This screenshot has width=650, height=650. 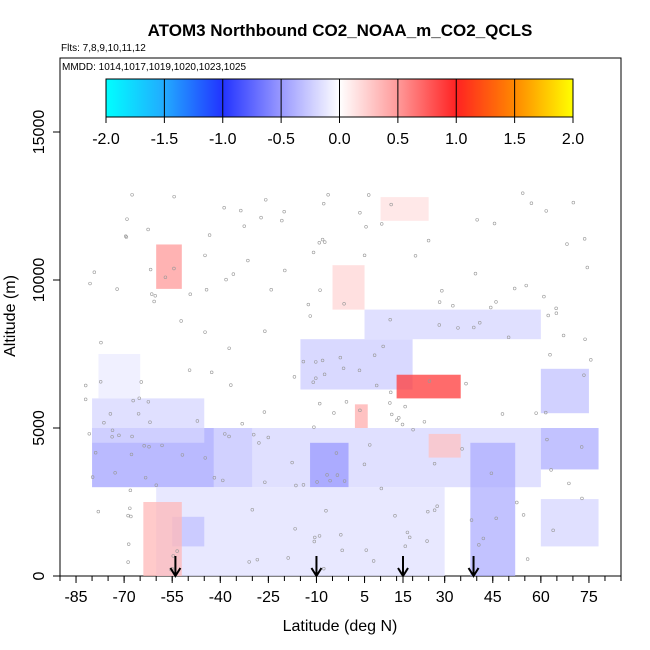 What do you see at coordinates (165, 139) in the screenshot?
I see `colorbar-tick-label: -1.5` at bounding box center [165, 139].